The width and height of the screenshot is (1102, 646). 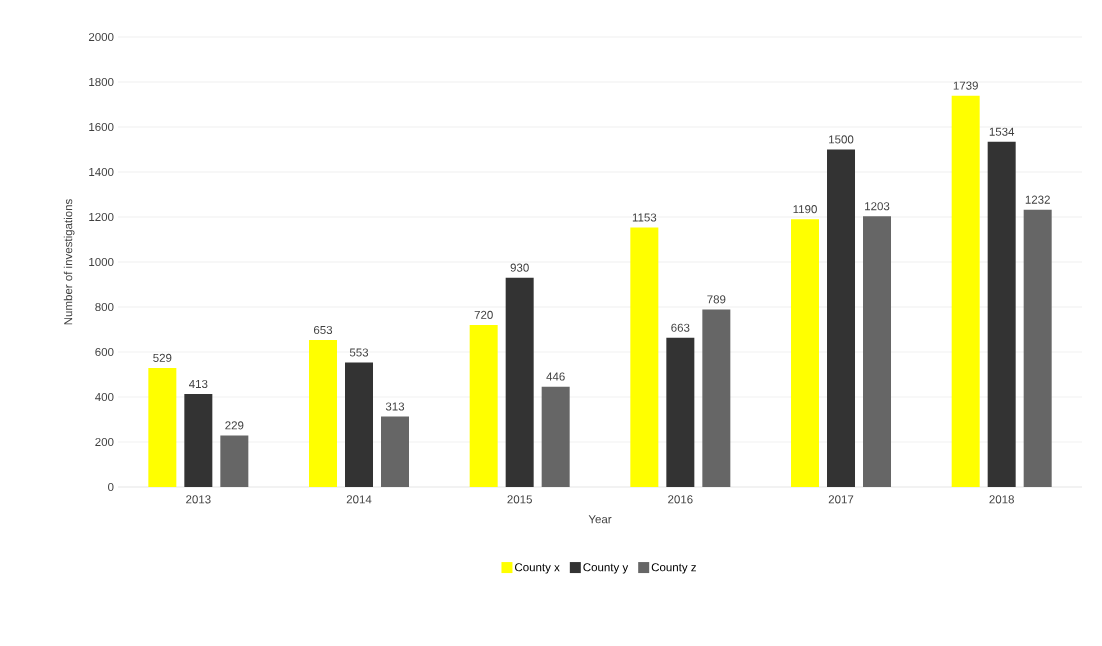 I want to click on x-tick-label: 2014, so click(x=359, y=499).